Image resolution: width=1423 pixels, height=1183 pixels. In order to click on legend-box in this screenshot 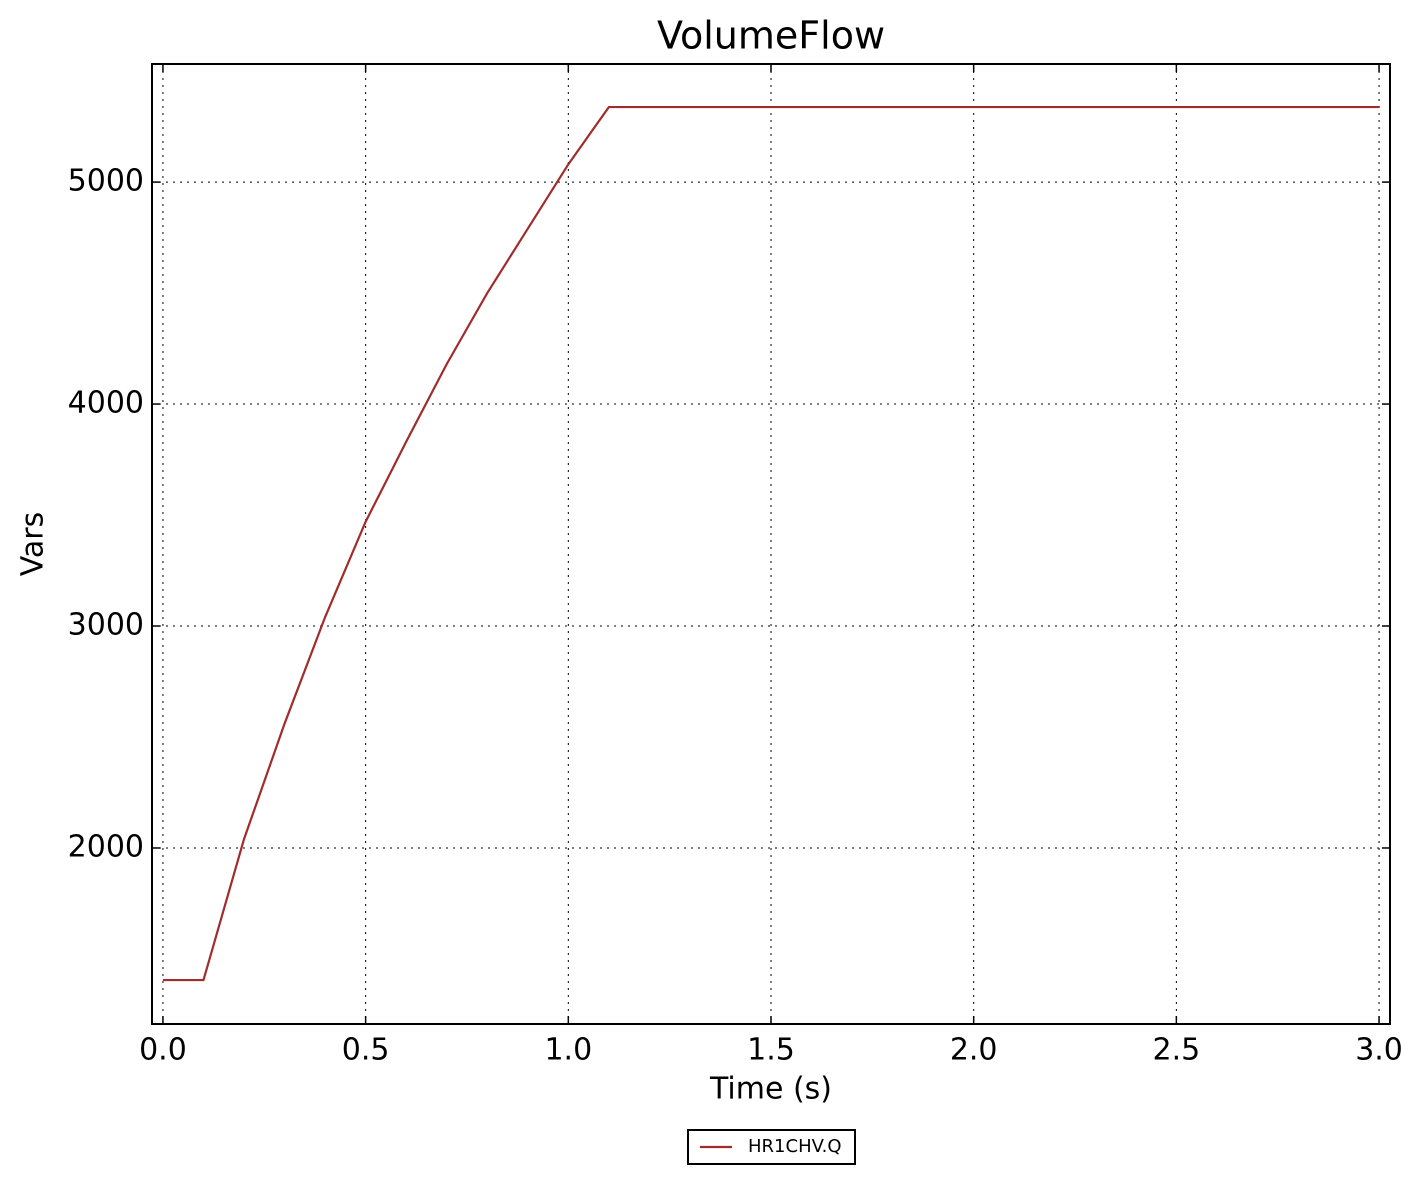, I will do `click(771, 1147)`.